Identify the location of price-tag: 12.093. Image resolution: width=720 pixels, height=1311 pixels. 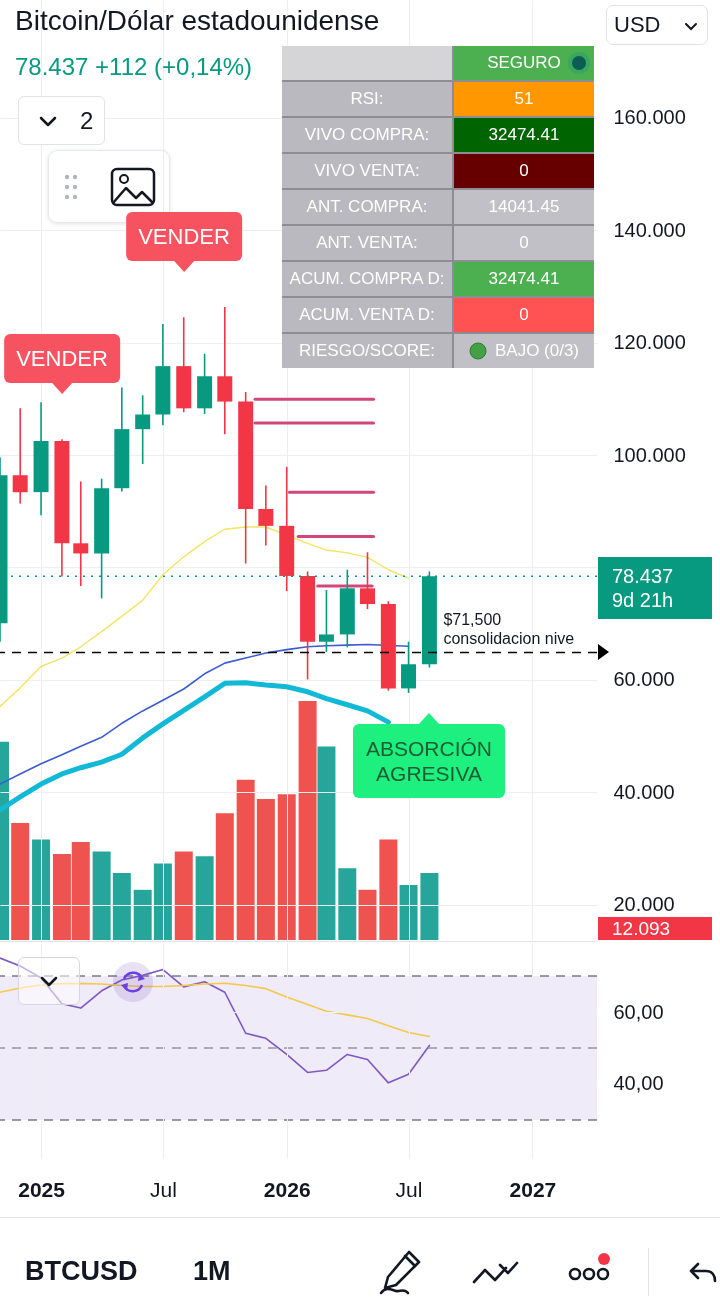
(655, 928).